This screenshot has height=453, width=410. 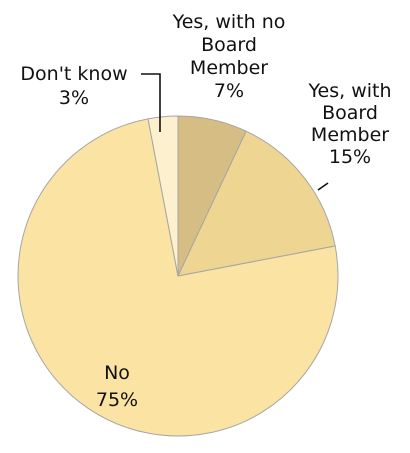 I want to click on slice-label-line: Don't know, so click(x=73, y=74).